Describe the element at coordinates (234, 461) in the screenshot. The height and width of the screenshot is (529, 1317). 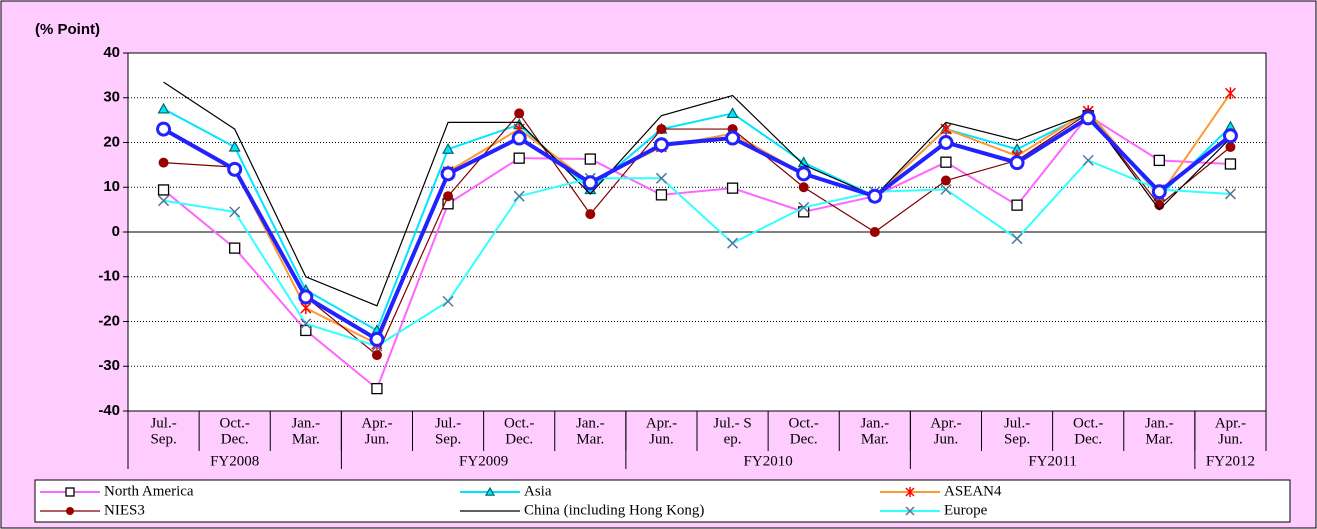
I see `group-label: FY2008` at that location.